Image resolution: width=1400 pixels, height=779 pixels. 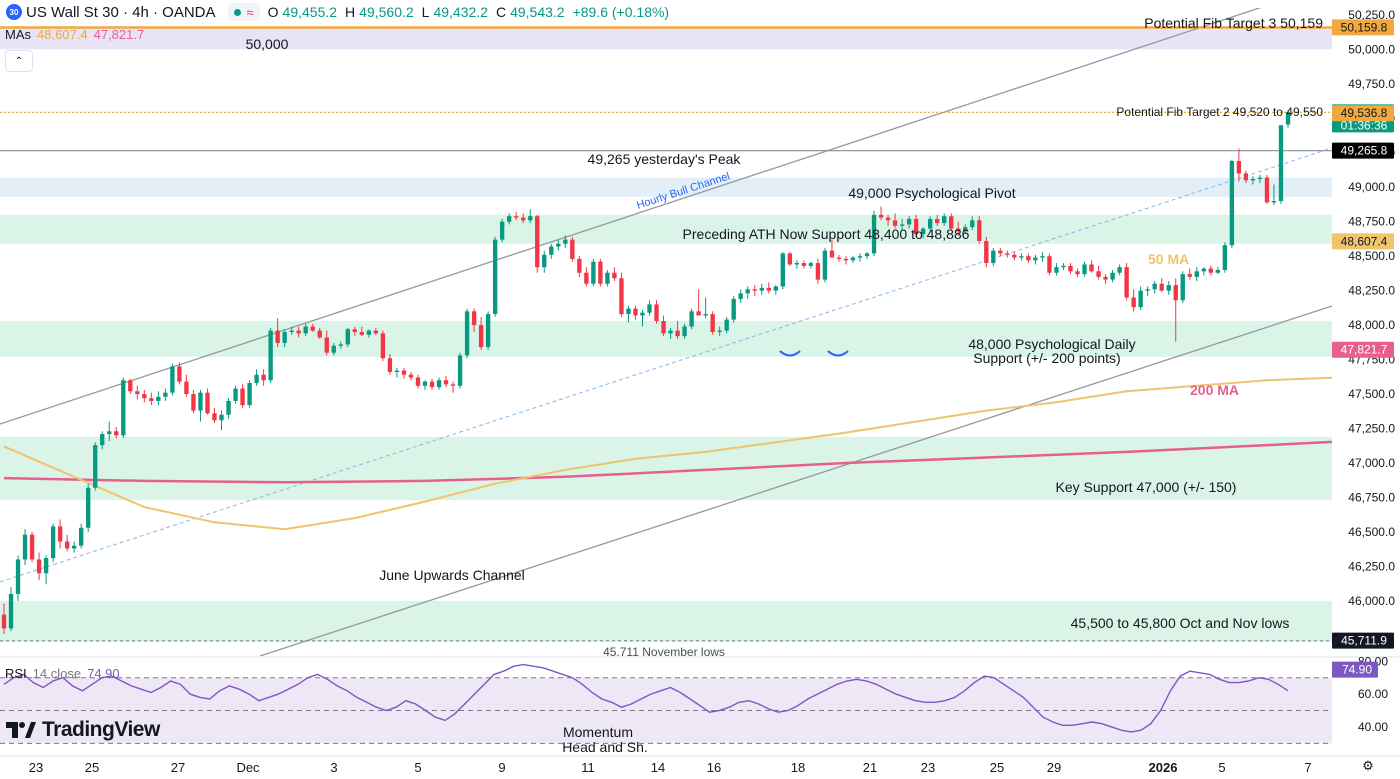 I want to click on price-tick-label: 49,750.0, so click(x=1371, y=84).